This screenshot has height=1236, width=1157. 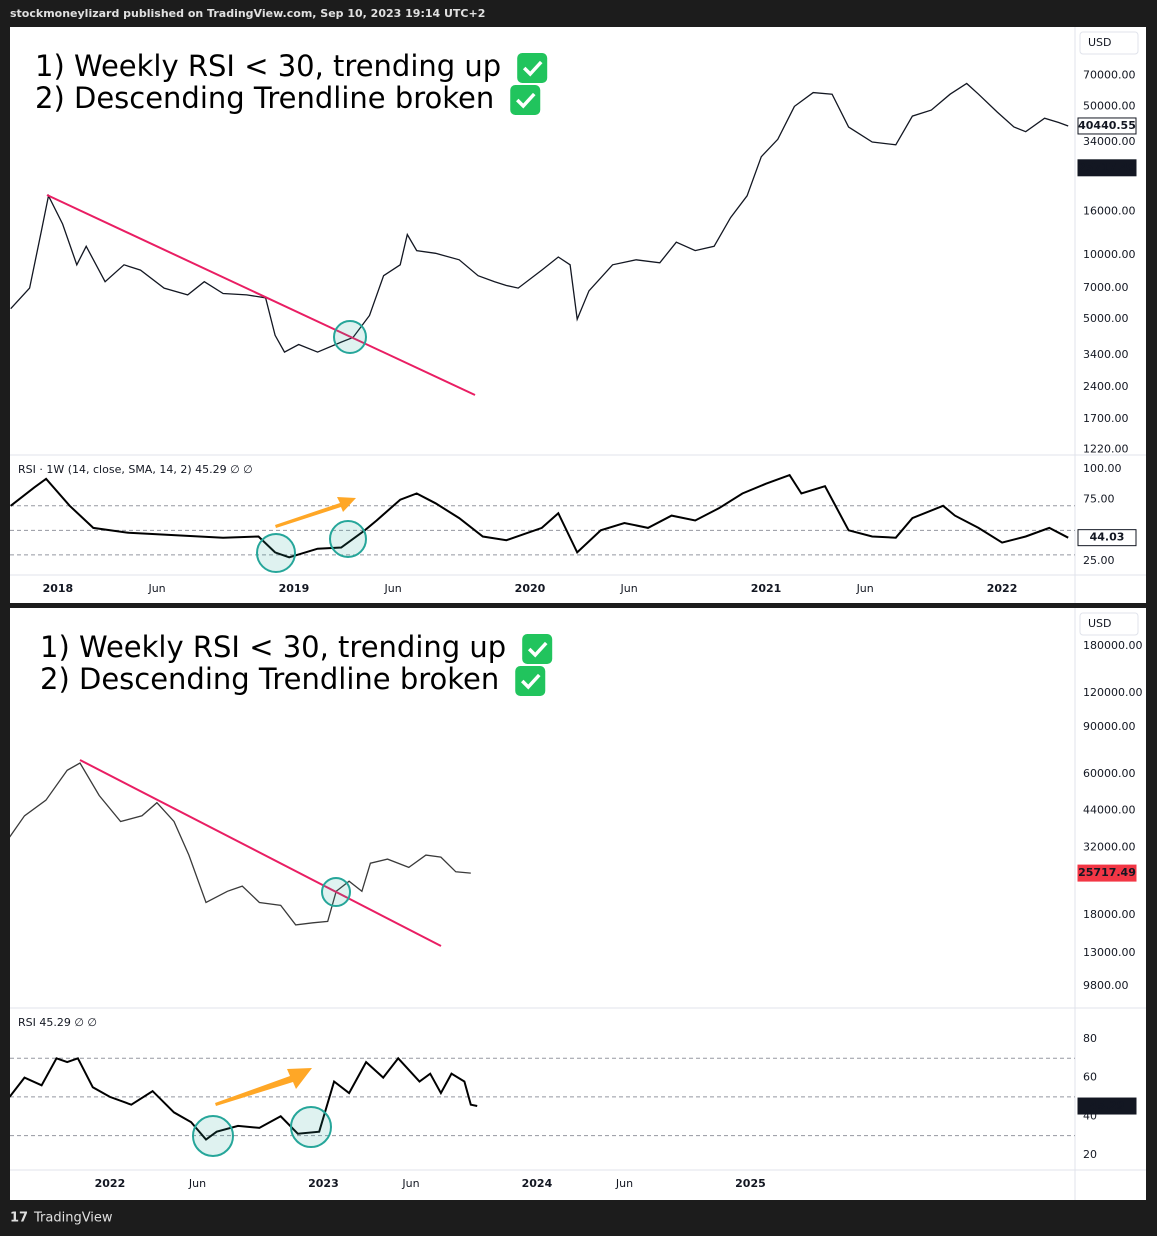 I want to click on x-tick-label: 2025, so click(x=750, y=1183).